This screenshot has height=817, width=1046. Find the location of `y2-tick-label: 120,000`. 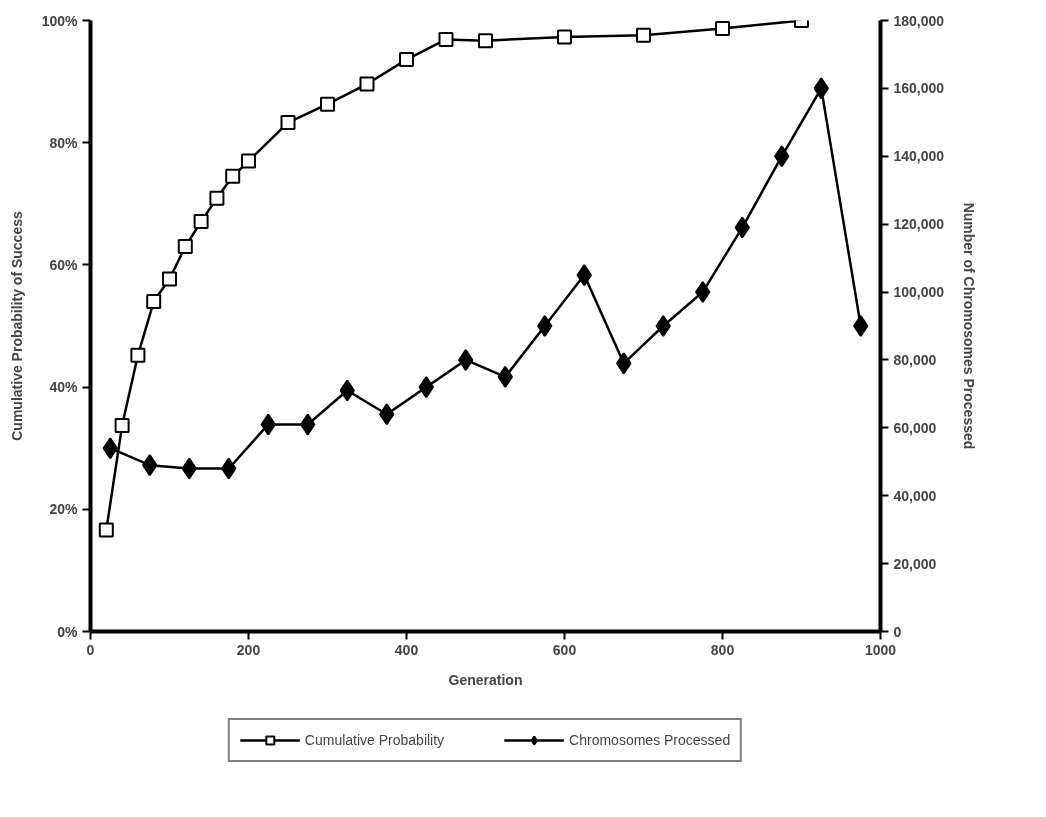

y2-tick-label: 120,000 is located at coordinates (919, 224).